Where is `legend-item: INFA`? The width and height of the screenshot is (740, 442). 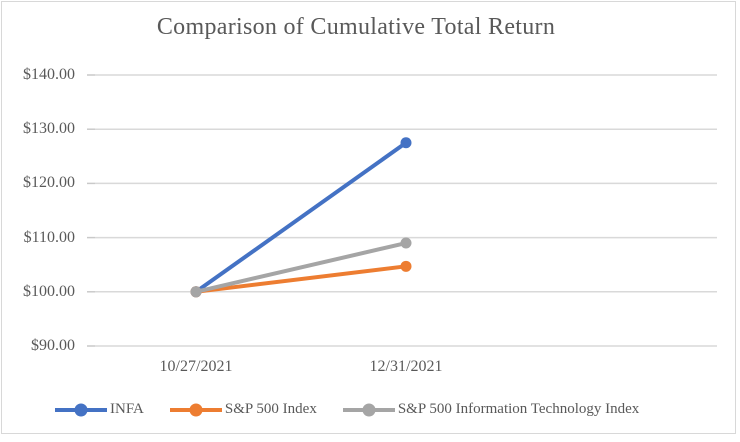
legend-item: INFA is located at coordinates (99, 409).